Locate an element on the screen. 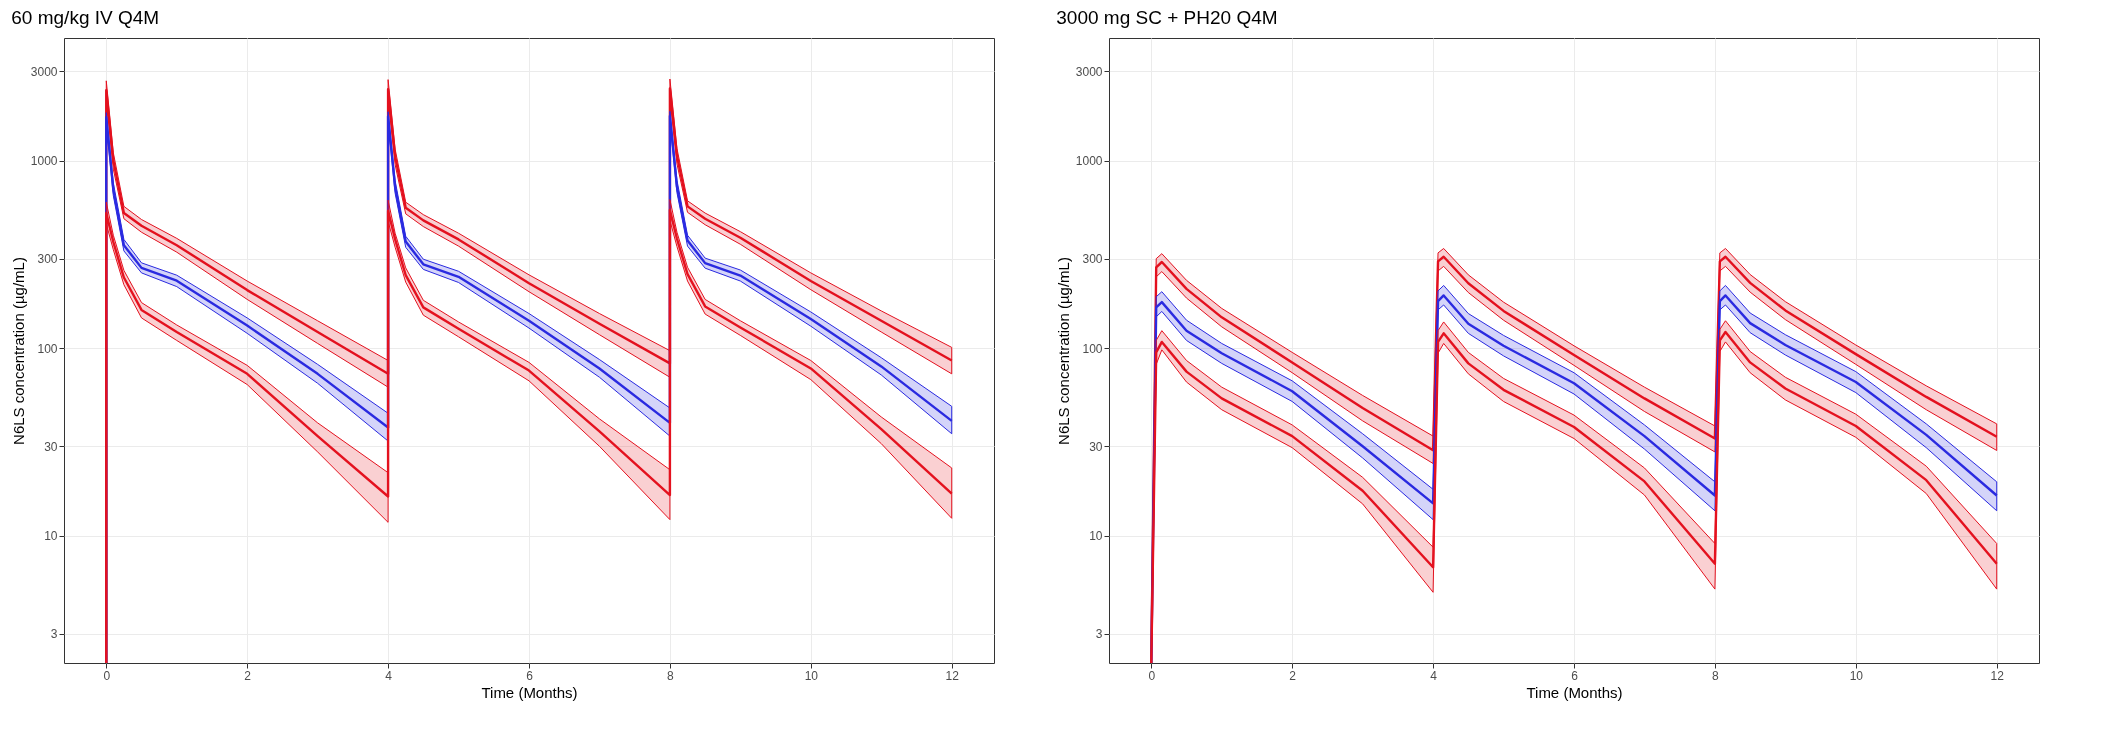 This screenshot has height=755, width=2113. chart-title: 60 mg/kg IV Q4M is located at coordinates (85, 17).